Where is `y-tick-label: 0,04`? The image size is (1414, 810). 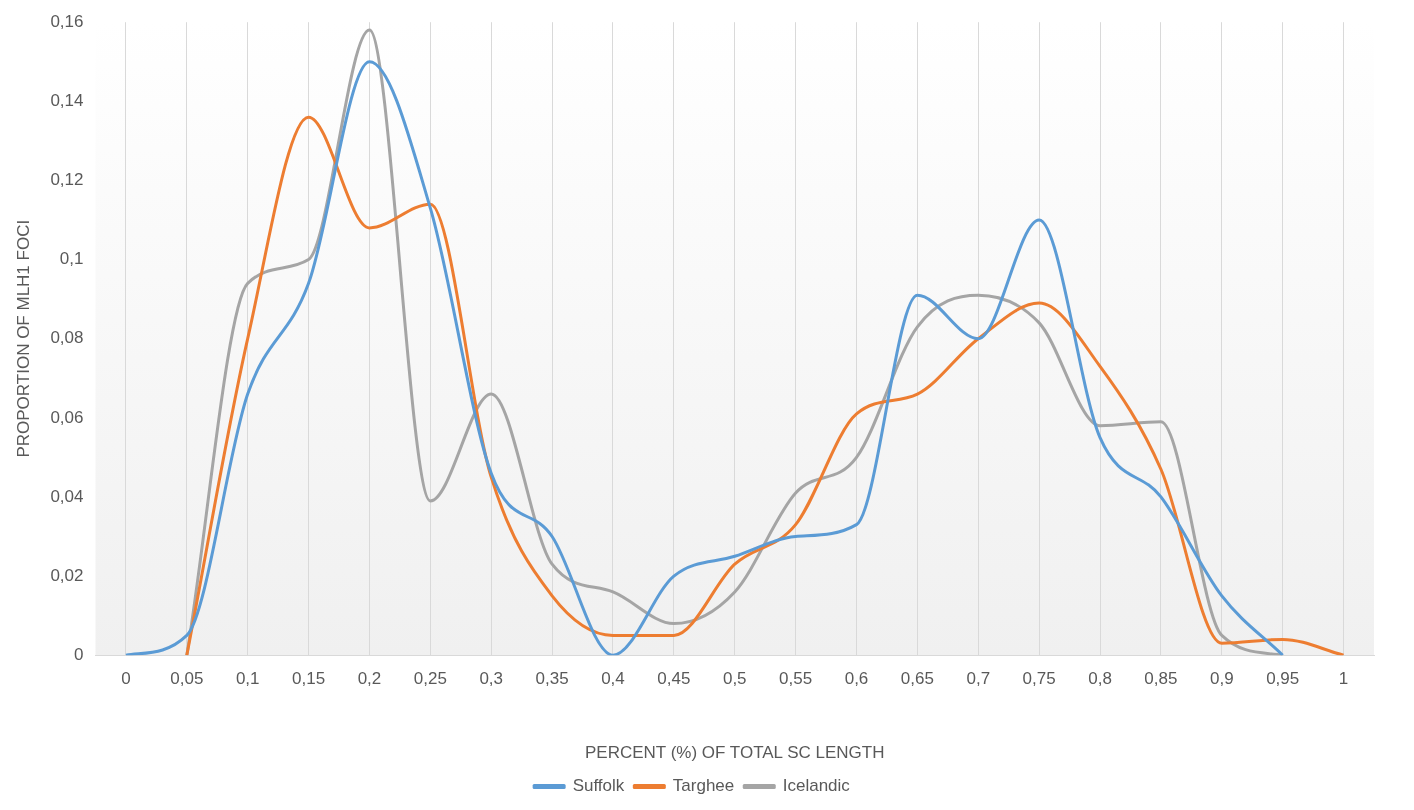
y-tick-label: 0,04 is located at coordinates (67, 496).